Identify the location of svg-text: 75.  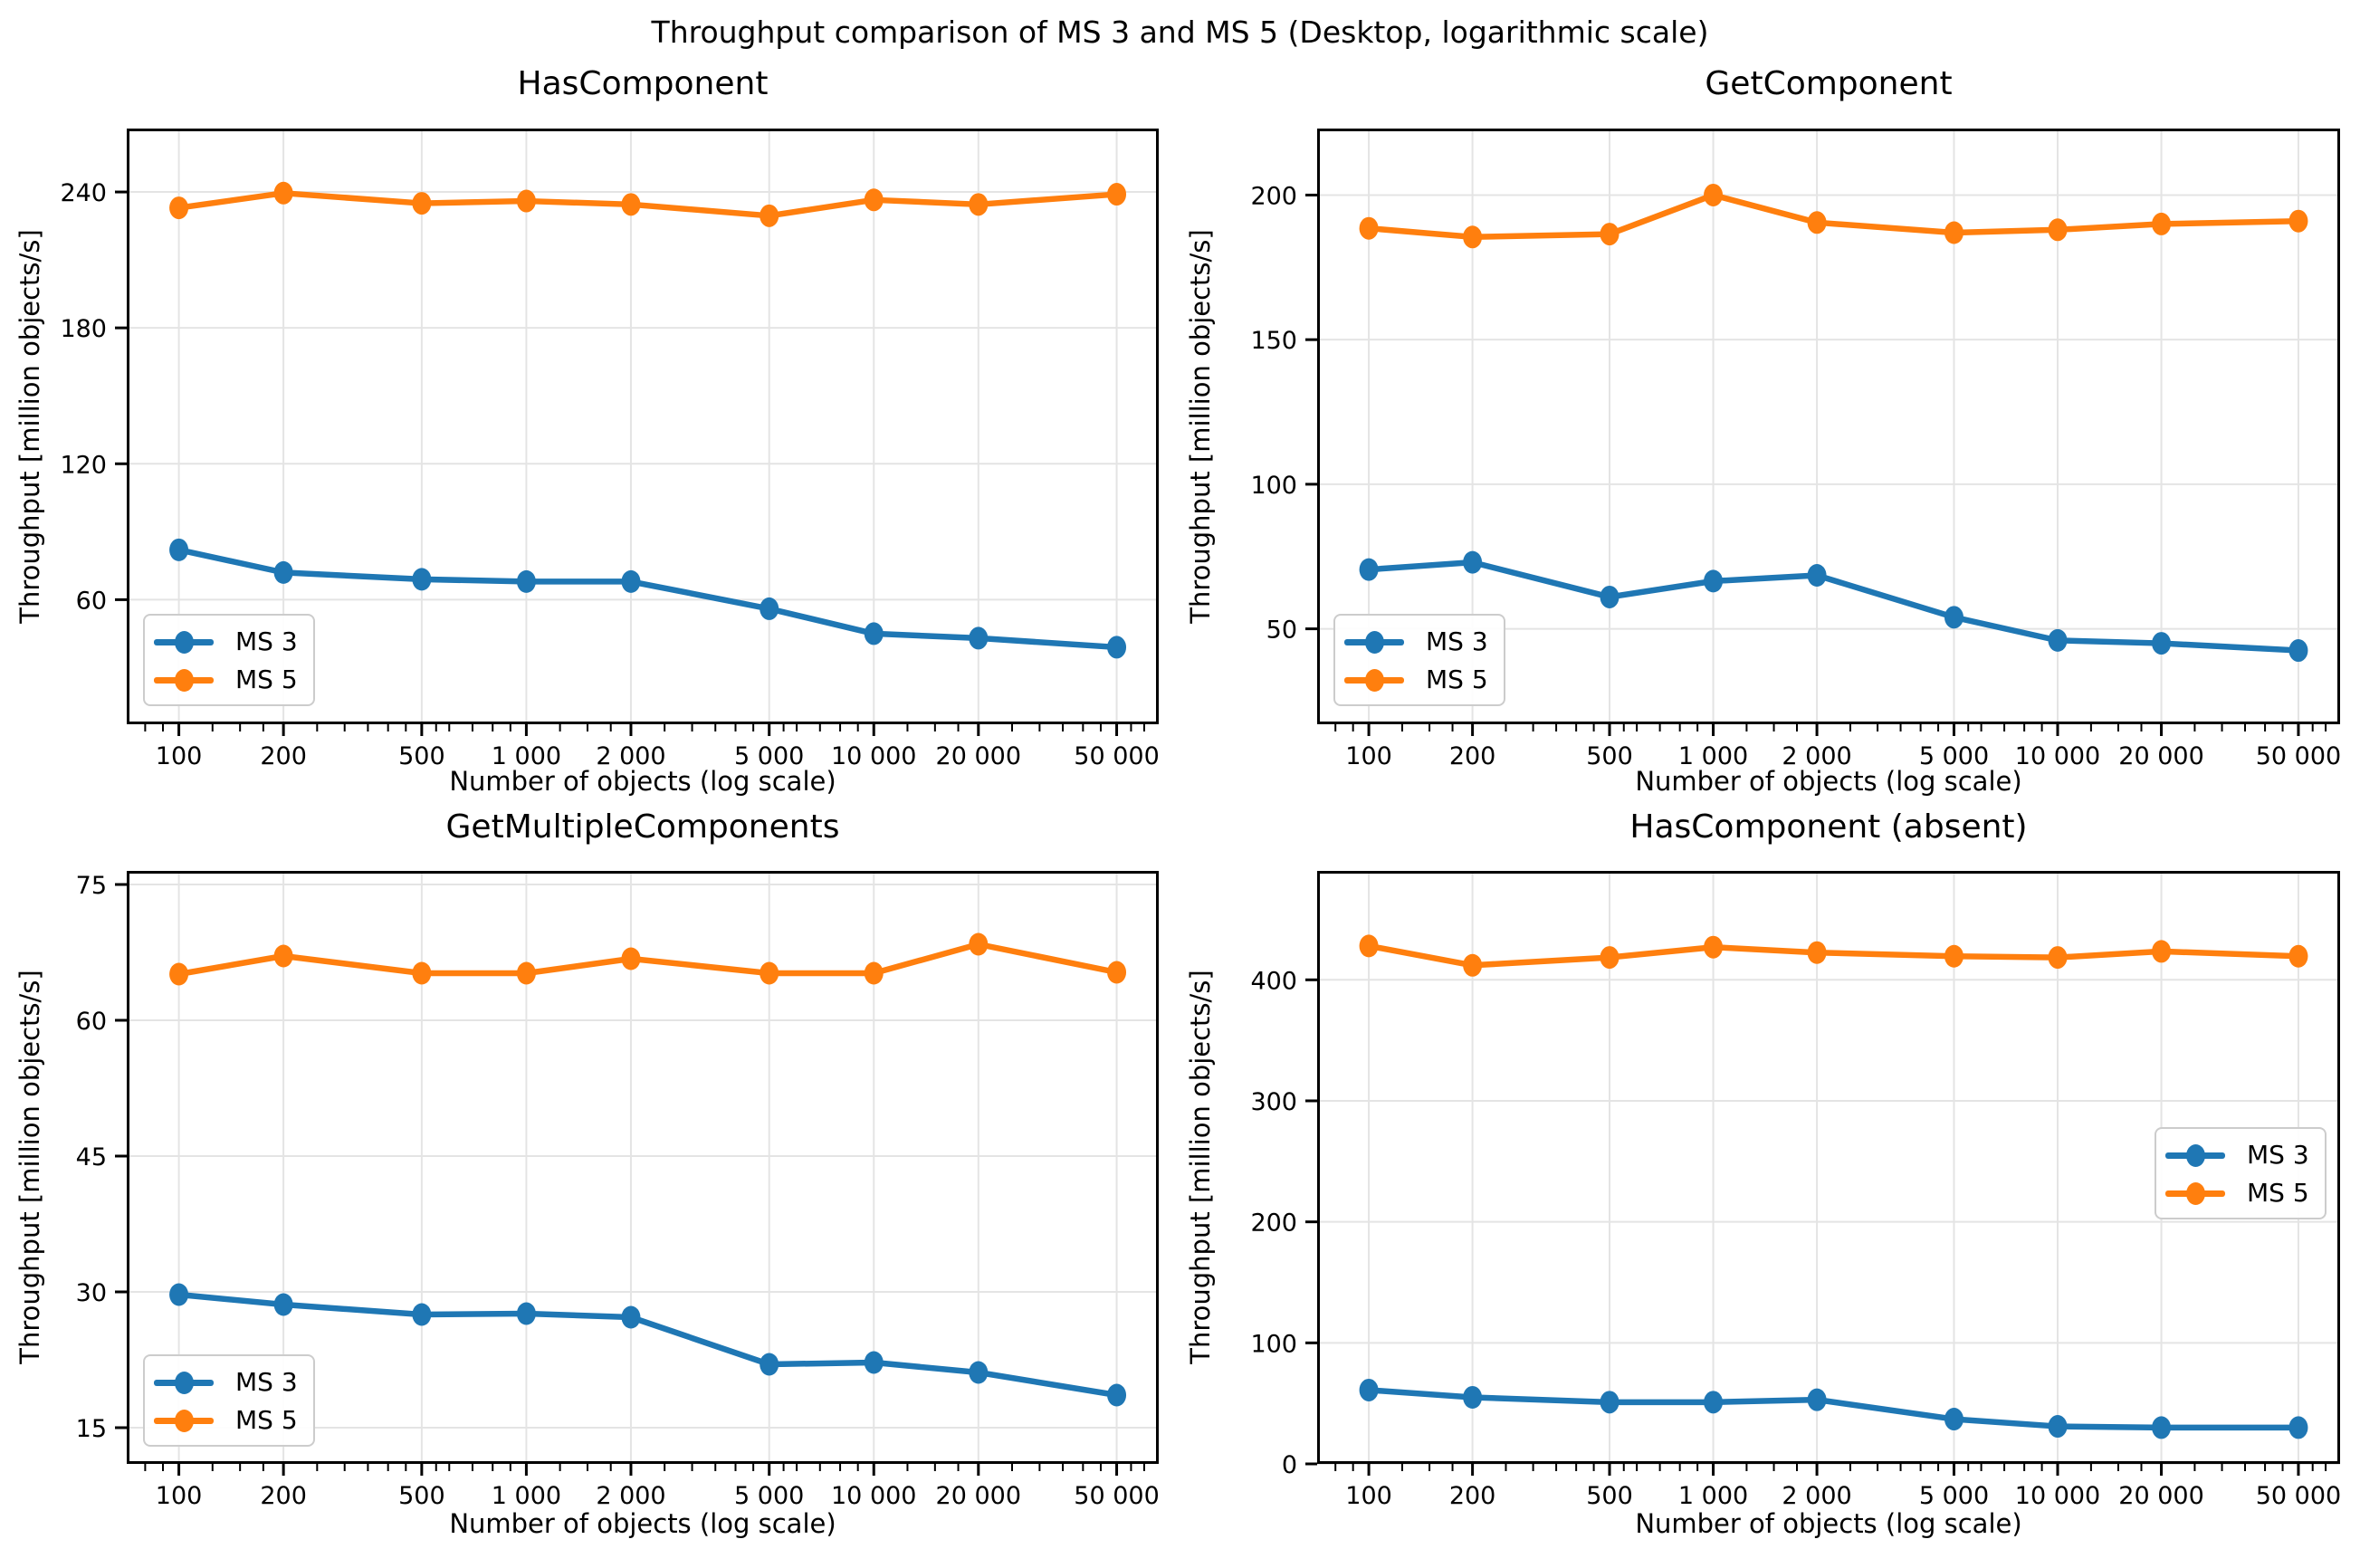
(92, 886).